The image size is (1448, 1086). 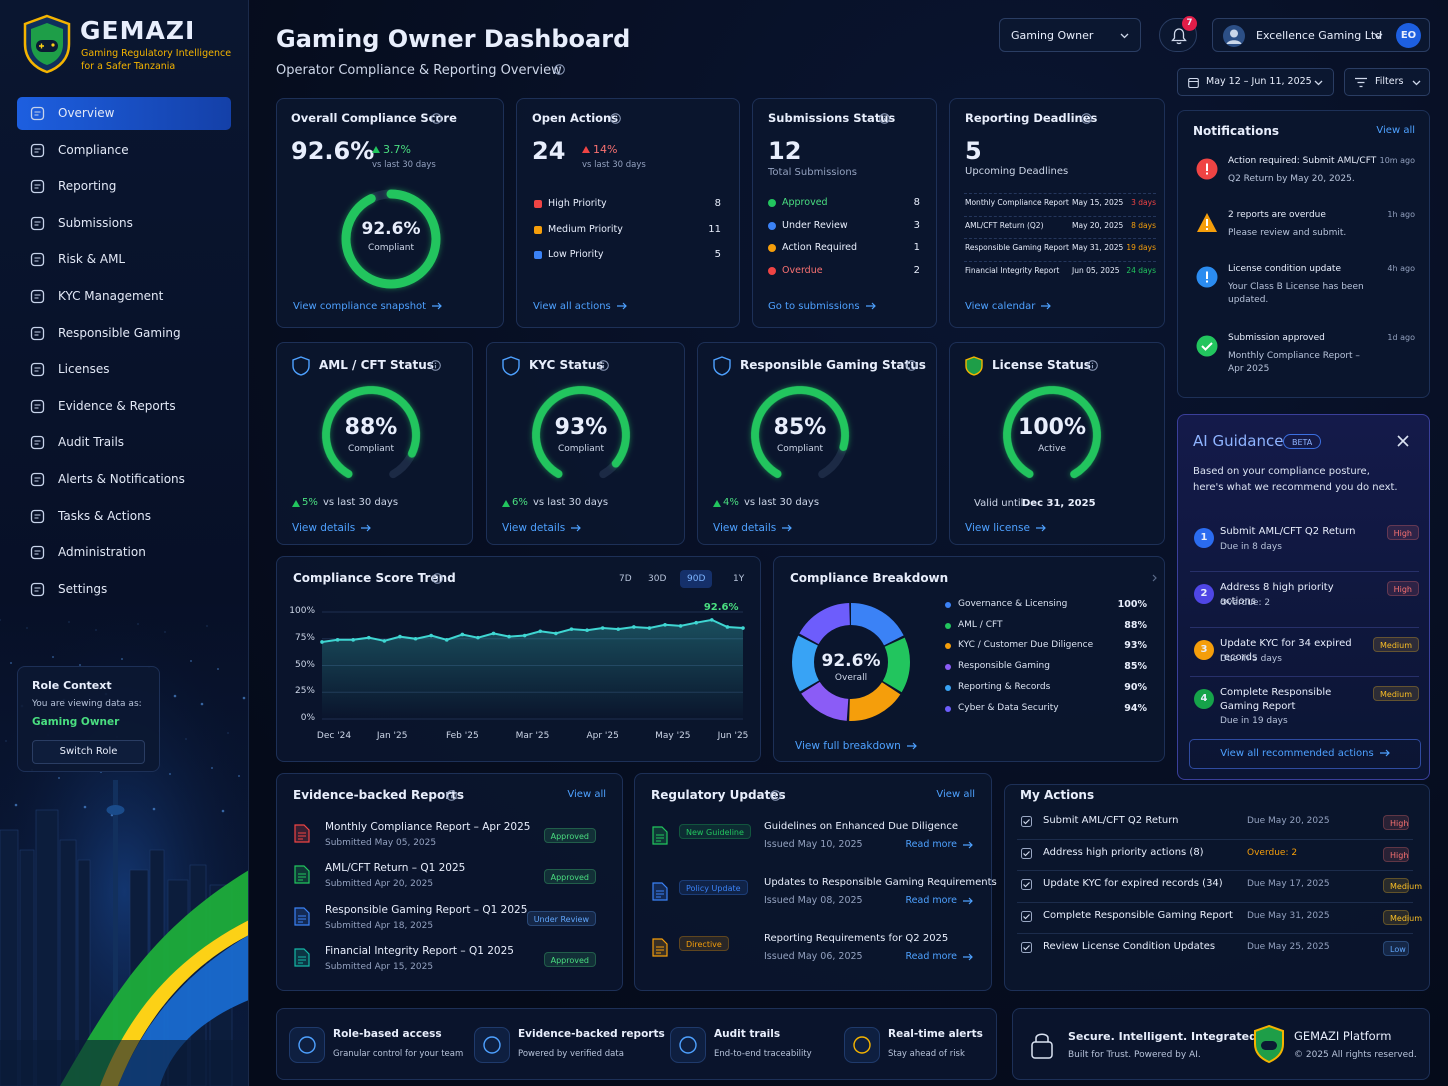 What do you see at coordinates (124, 113) in the screenshot?
I see `nav-item: Overview` at bounding box center [124, 113].